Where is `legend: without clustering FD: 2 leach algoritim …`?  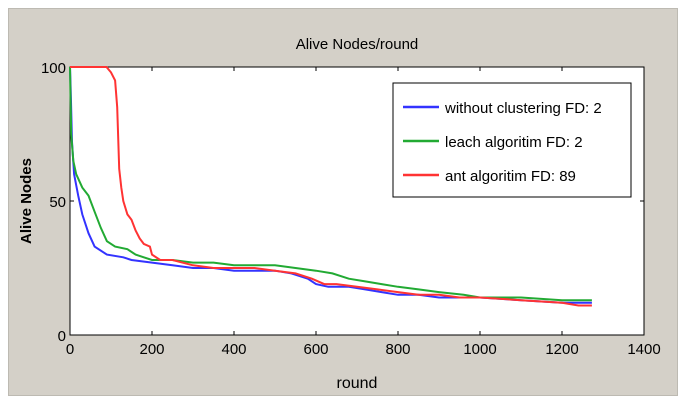
legend: without clustering FD: 2 leach algoritim … is located at coordinates (512, 140).